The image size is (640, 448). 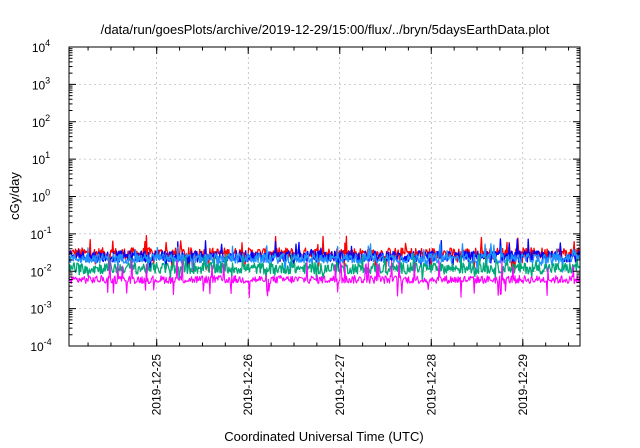 What do you see at coordinates (523, 385) in the screenshot?
I see `x-tick-label: 2019-12-29` at bounding box center [523, 385].